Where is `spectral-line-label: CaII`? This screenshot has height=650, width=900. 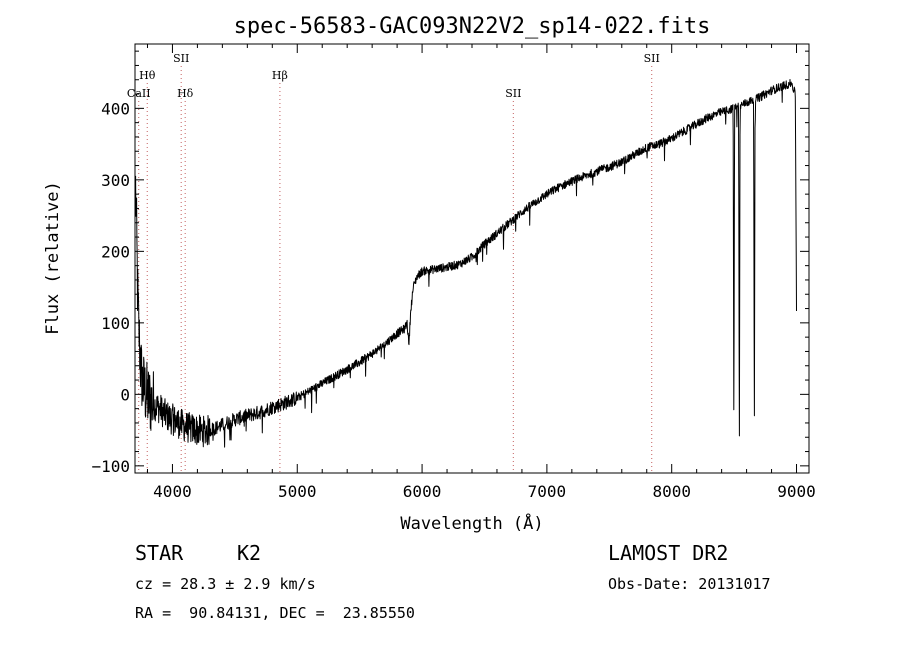
spectral-line-label: CaII is located at coordinates (139, 93).